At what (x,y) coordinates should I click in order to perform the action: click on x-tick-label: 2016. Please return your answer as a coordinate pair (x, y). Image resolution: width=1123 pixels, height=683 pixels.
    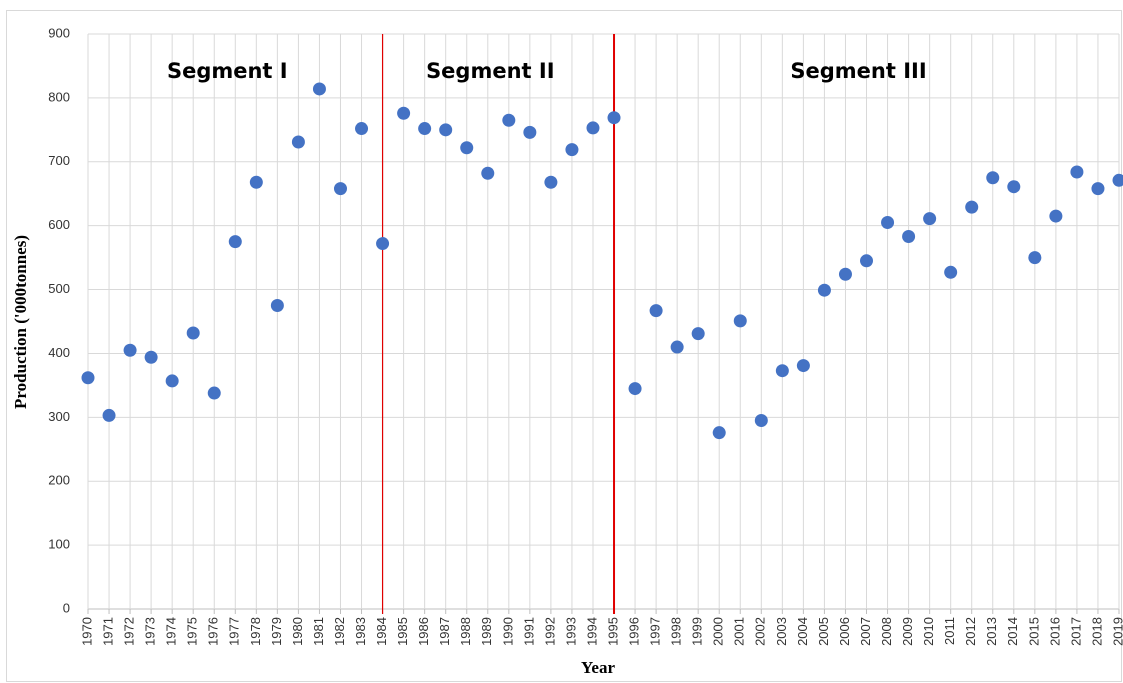
    Looking at the image, I should click on (1054, 631).